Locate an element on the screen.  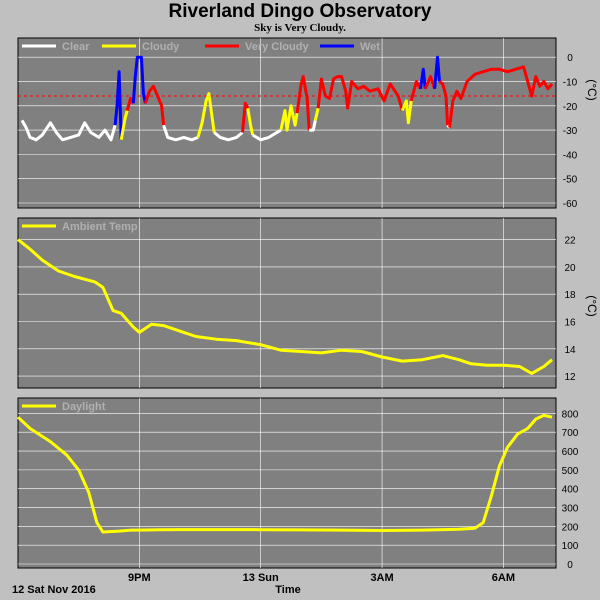
legend-label: Clear is located at coordinates (76, 47).